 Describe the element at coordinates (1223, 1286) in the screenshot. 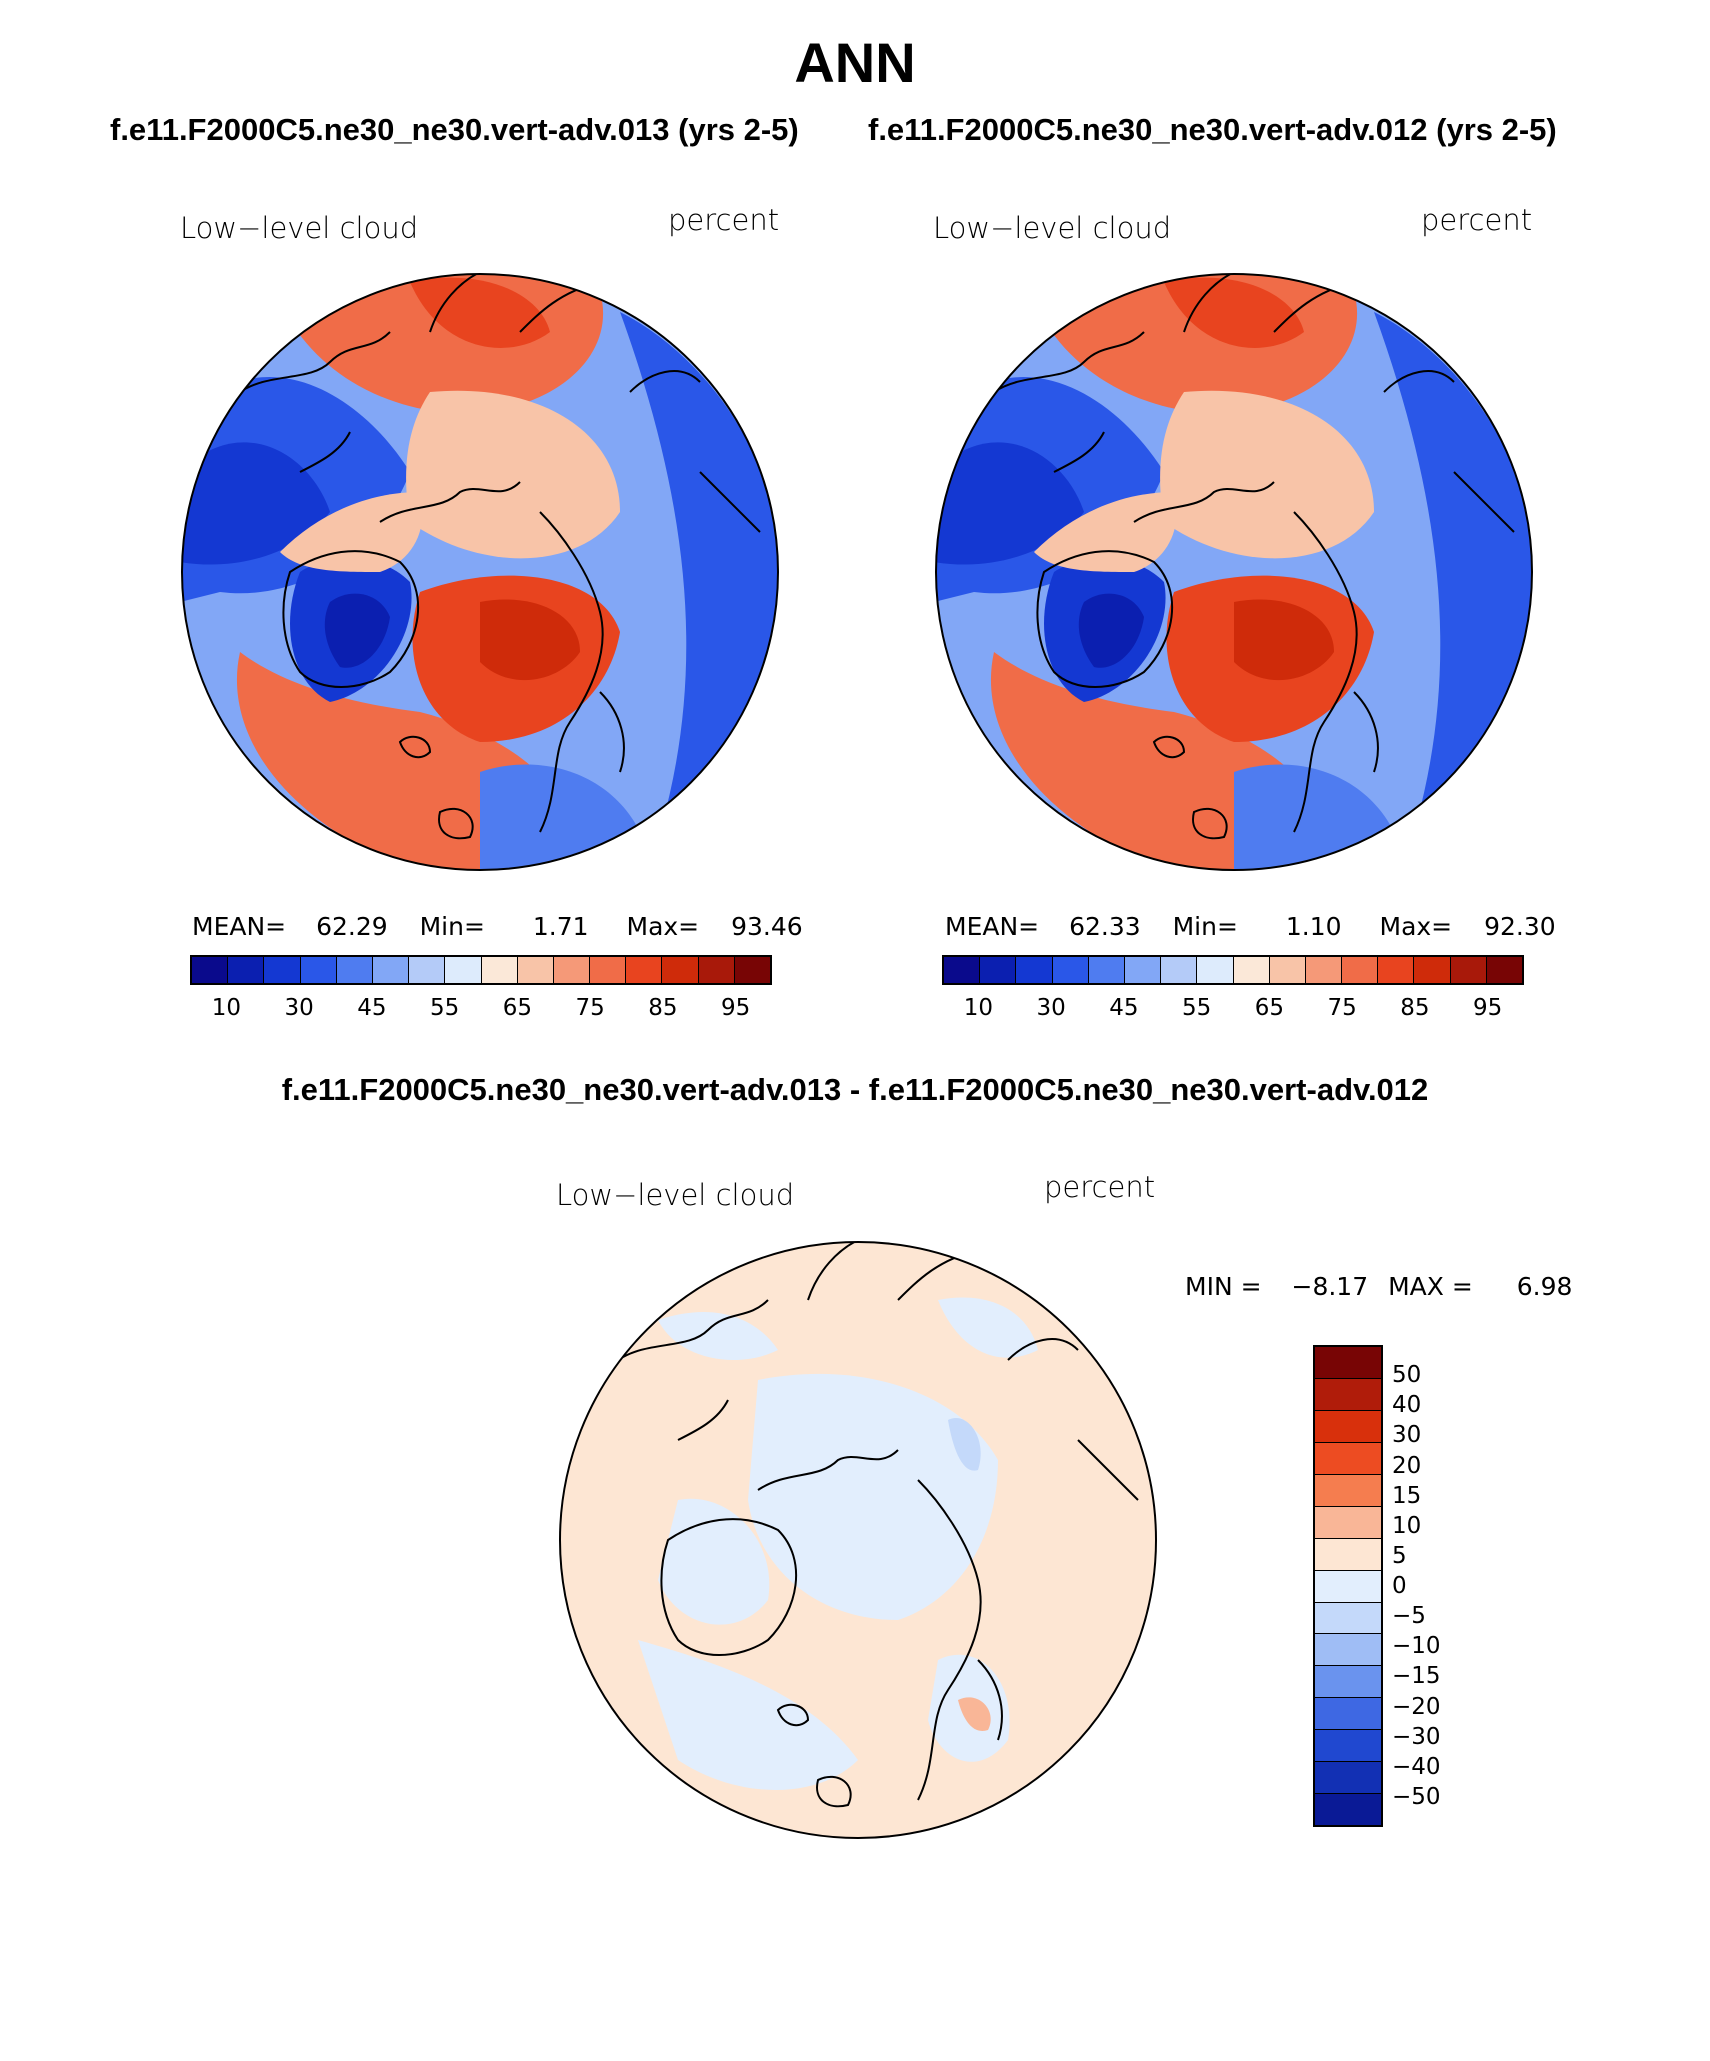

I see `diff-min-label: MIN =` at that location.